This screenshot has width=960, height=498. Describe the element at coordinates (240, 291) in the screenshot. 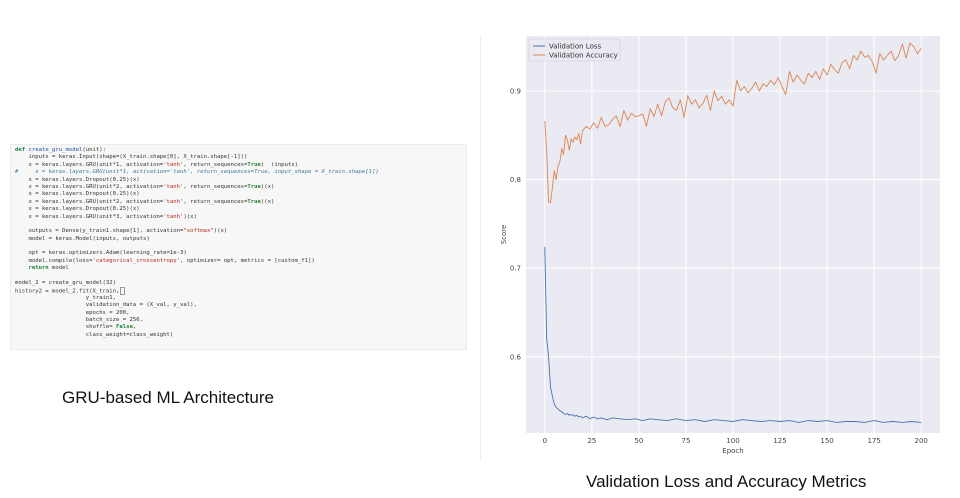

I see `code-line: history2 = model_2.fit(X_train,` at that location.